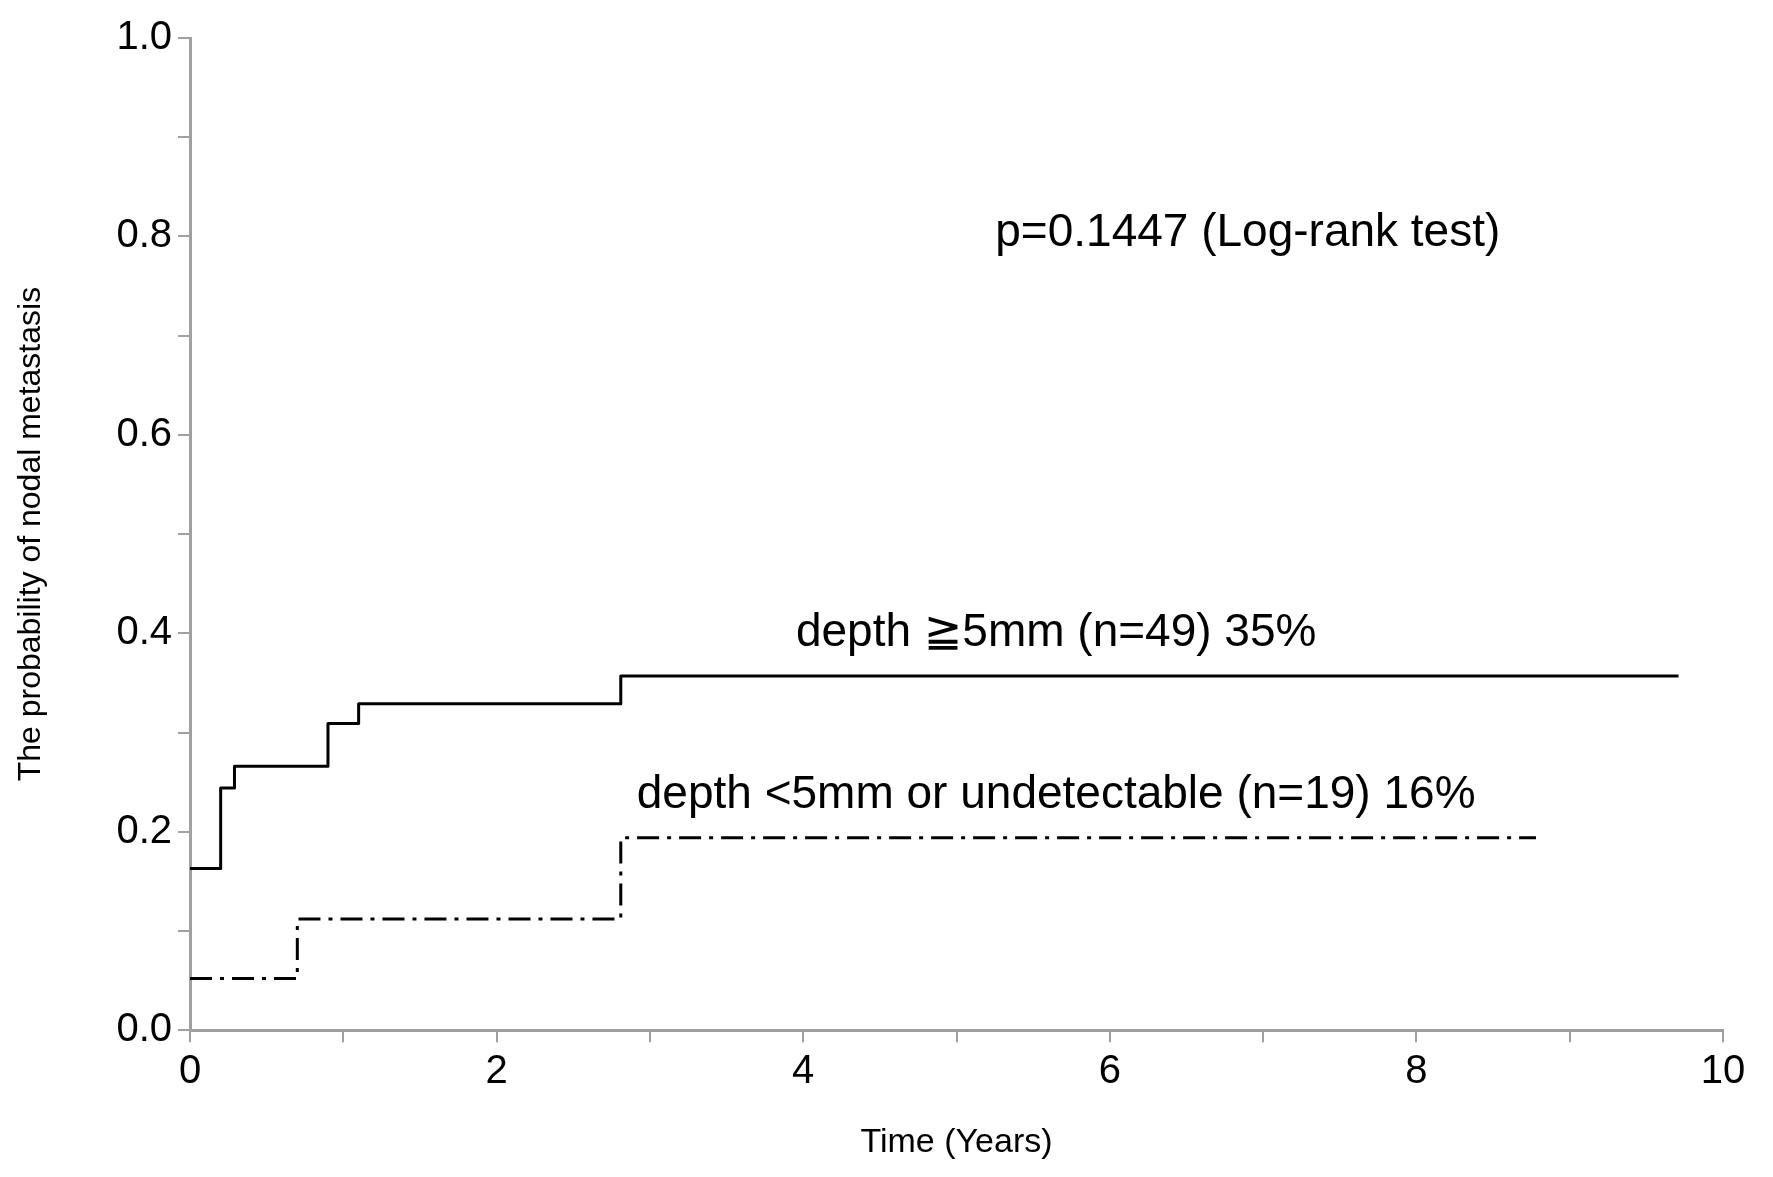 The width and height of the screenshot is (1773, 1177). I want to click on y-tick-label: 0.2, so click(144, 828).